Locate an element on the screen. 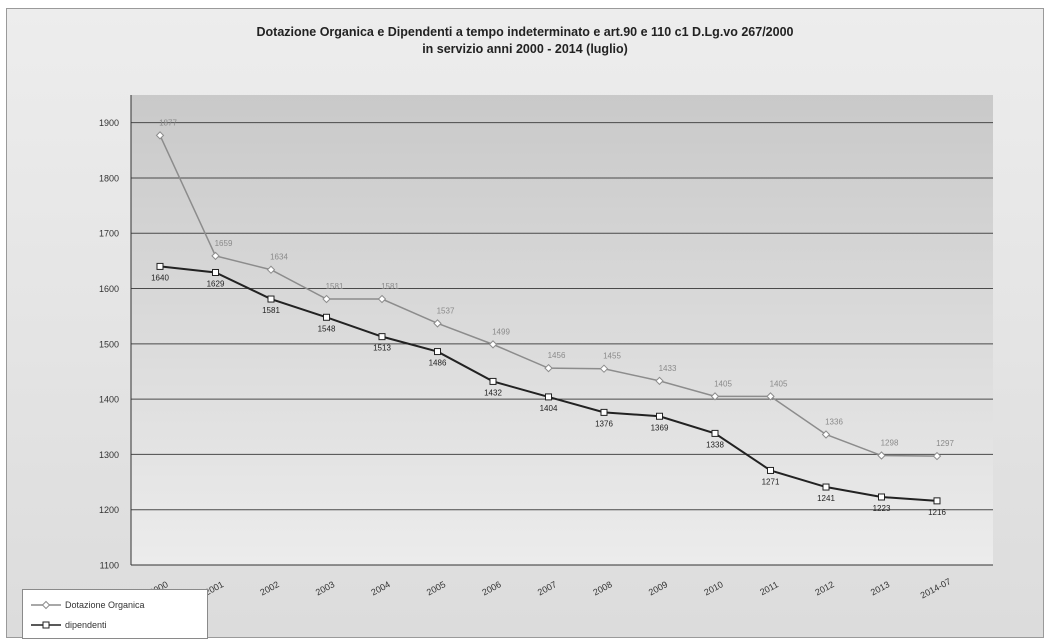 The image size is (1050, 642). x-tick-label: 2013 is located at coordinates (880, 588).